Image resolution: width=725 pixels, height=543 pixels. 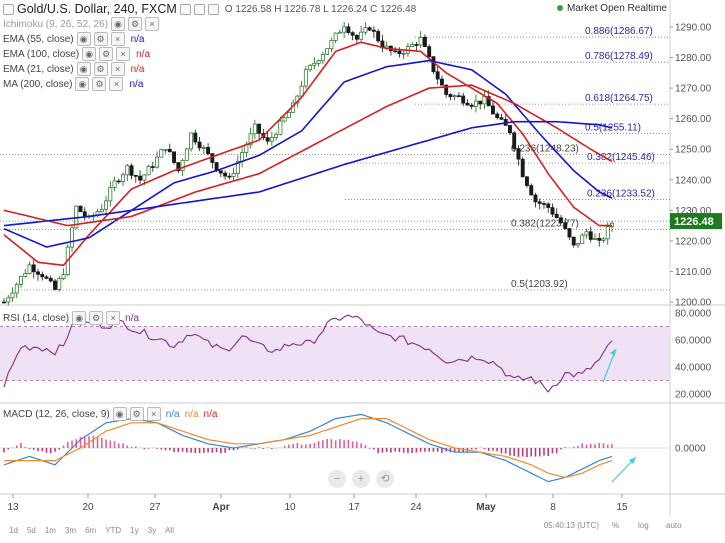 I want to click on settings-icon, so click(x=199, y=9).